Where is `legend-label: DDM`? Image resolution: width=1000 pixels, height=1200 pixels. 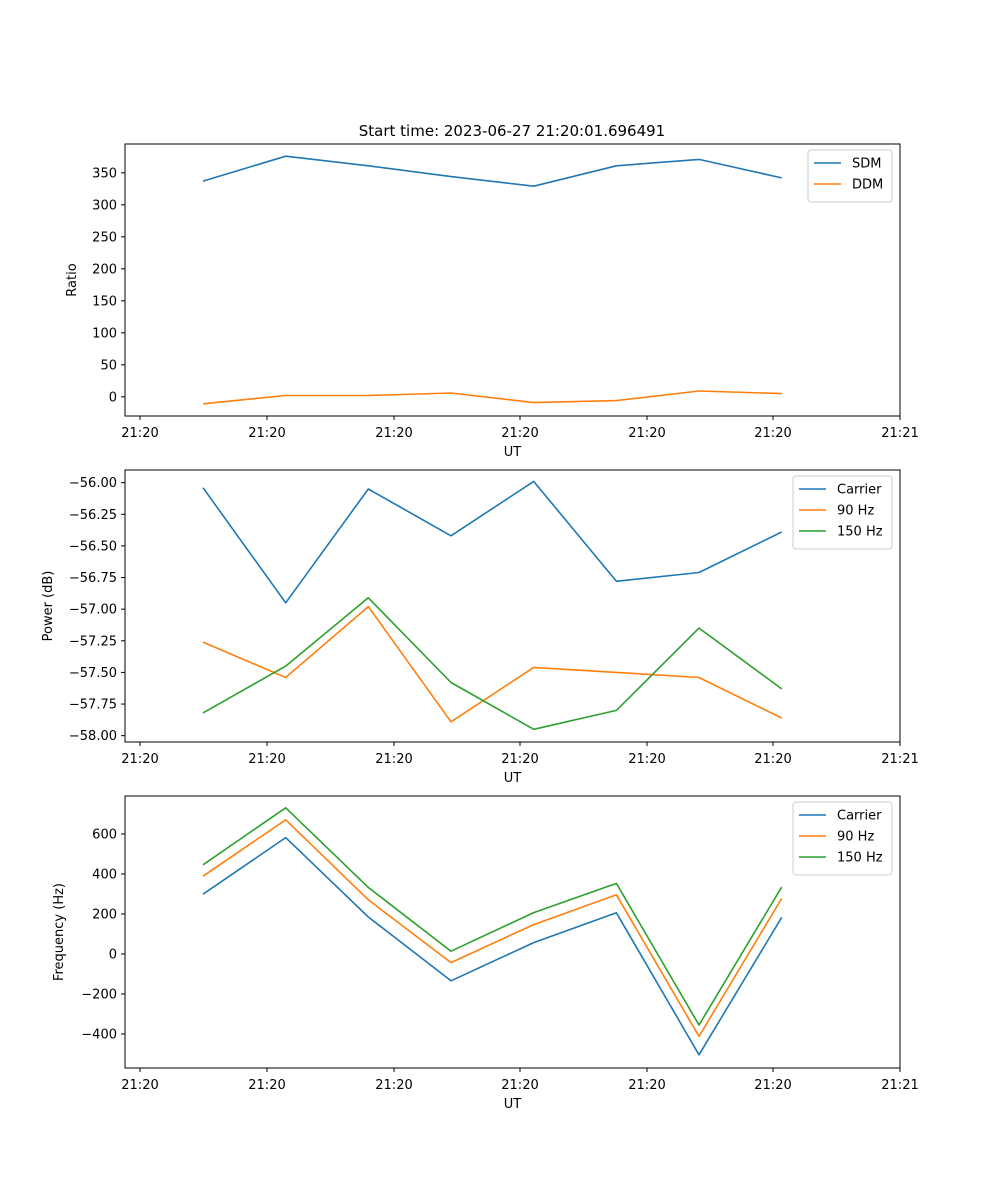
legend-label: DDM is located at coordinates (867, 185).